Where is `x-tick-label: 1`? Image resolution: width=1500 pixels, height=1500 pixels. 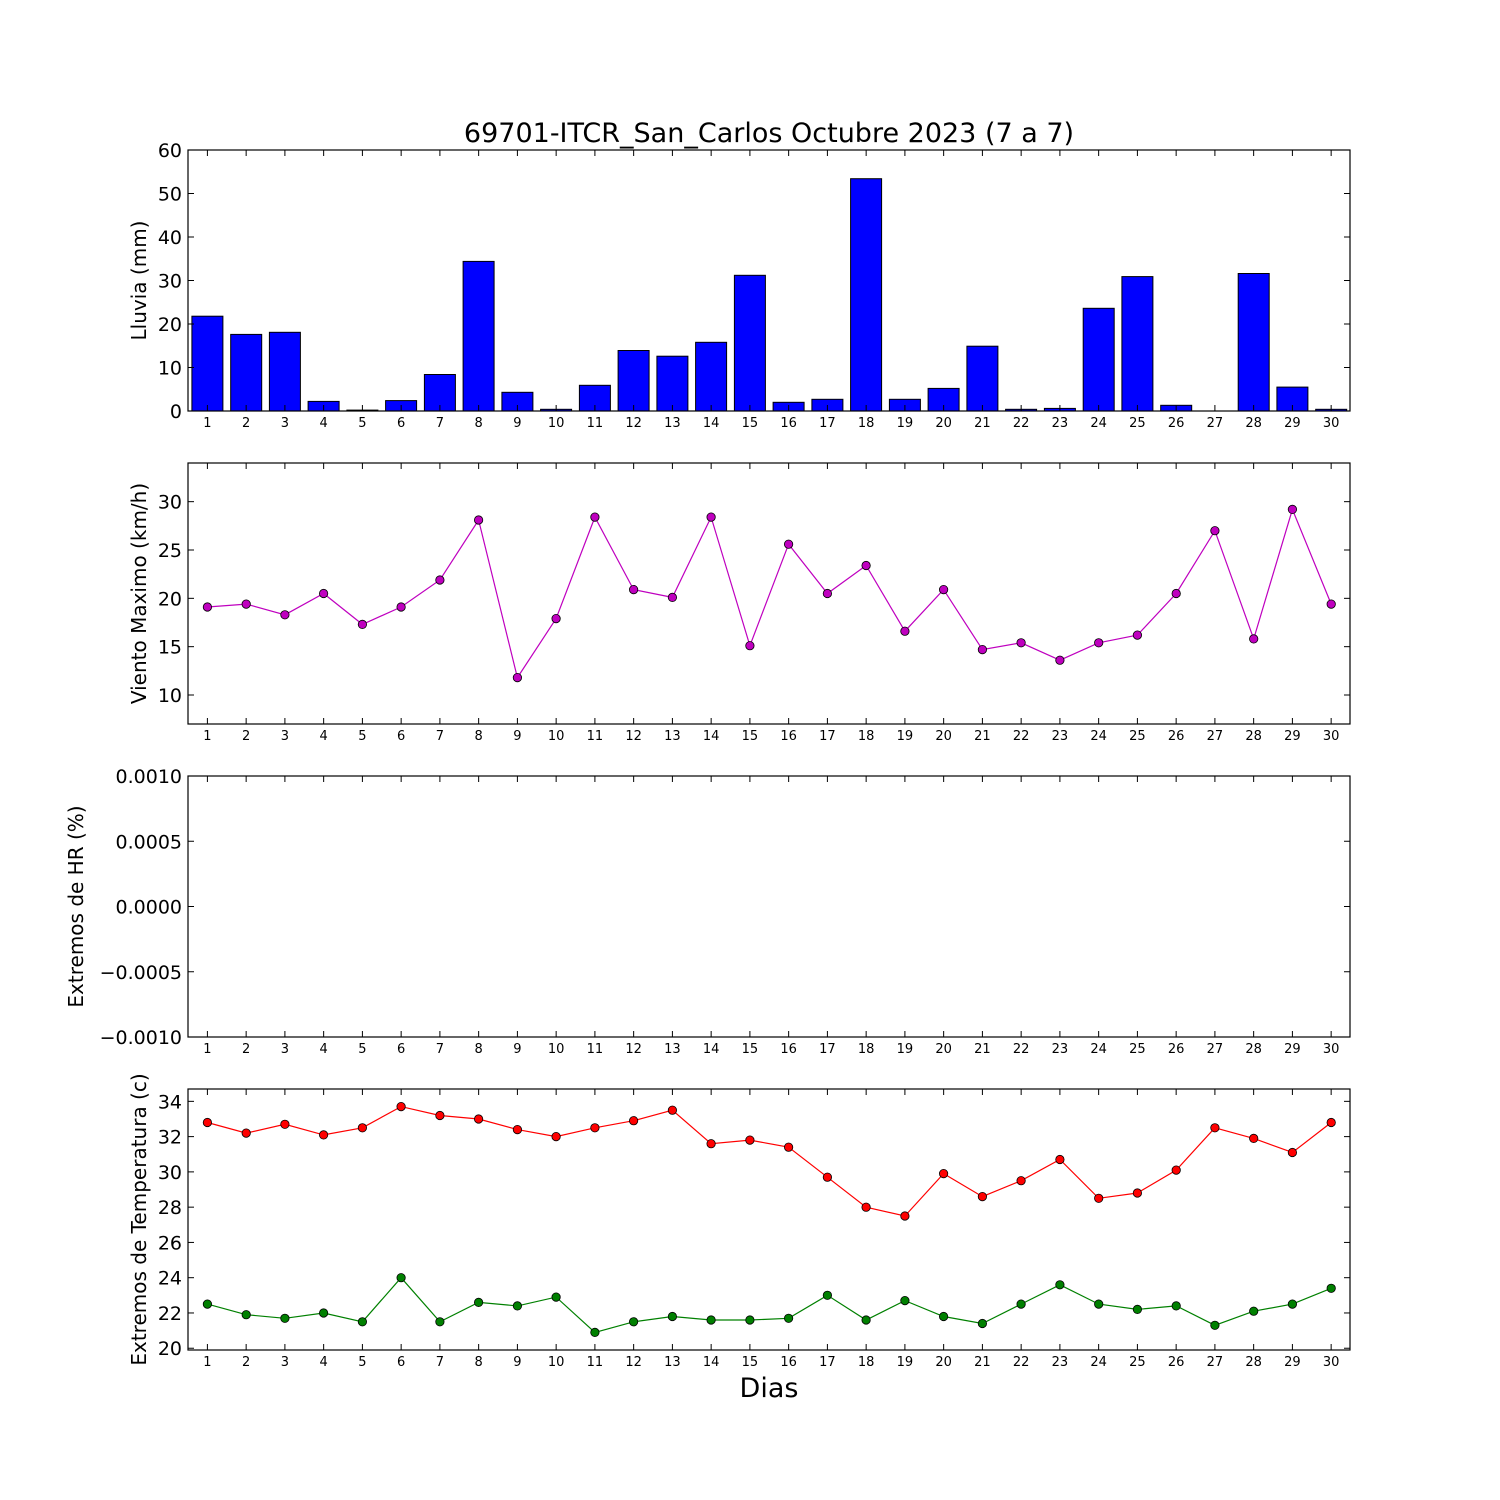 x-tick-label: 1 is located at coordinates (207, 736).